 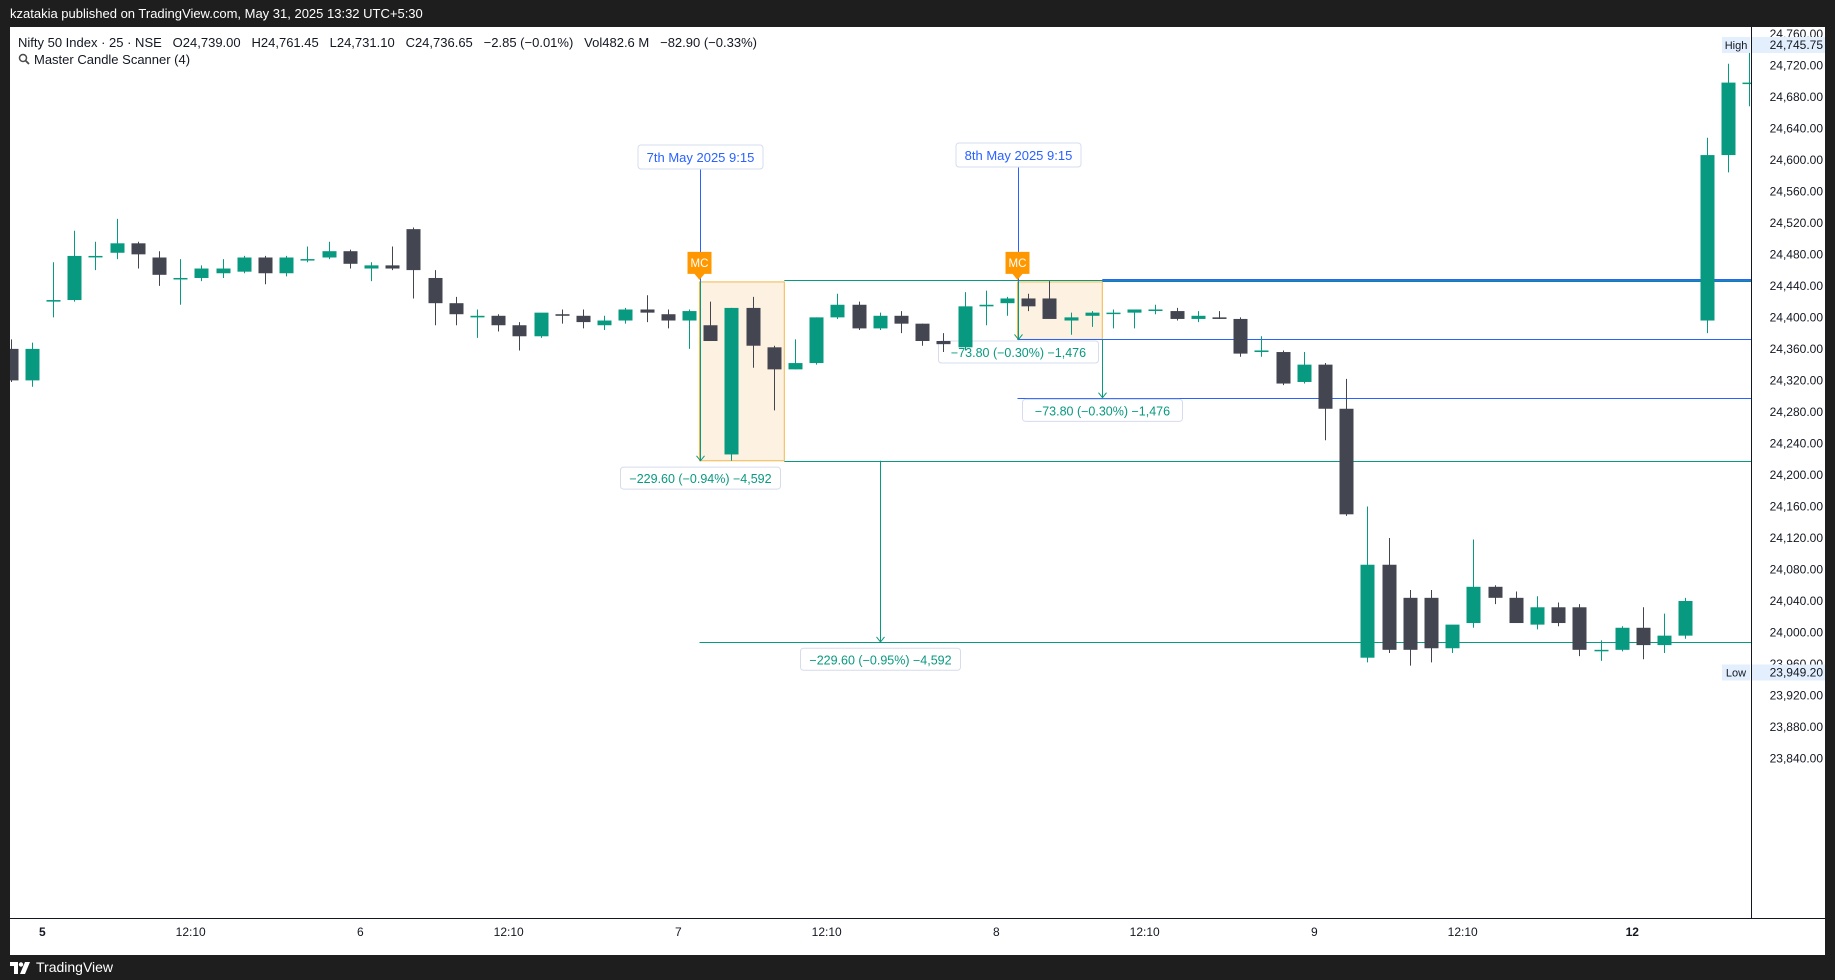 What do you see at coordinates (917, 936) in the screenshot?
I see `time-axis` at bounding box center [917, 936].